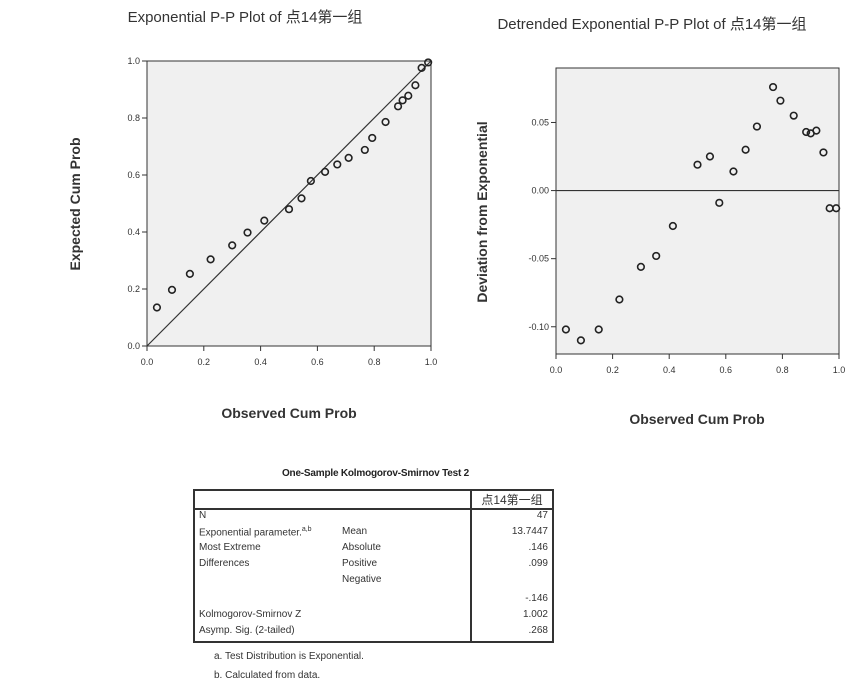 Image resolution: width=866 pixels, height=693 pixels. Describe the element at coordinates (133, 118) in the screenshot. I see `y-tick-label: 0.8` at that location.